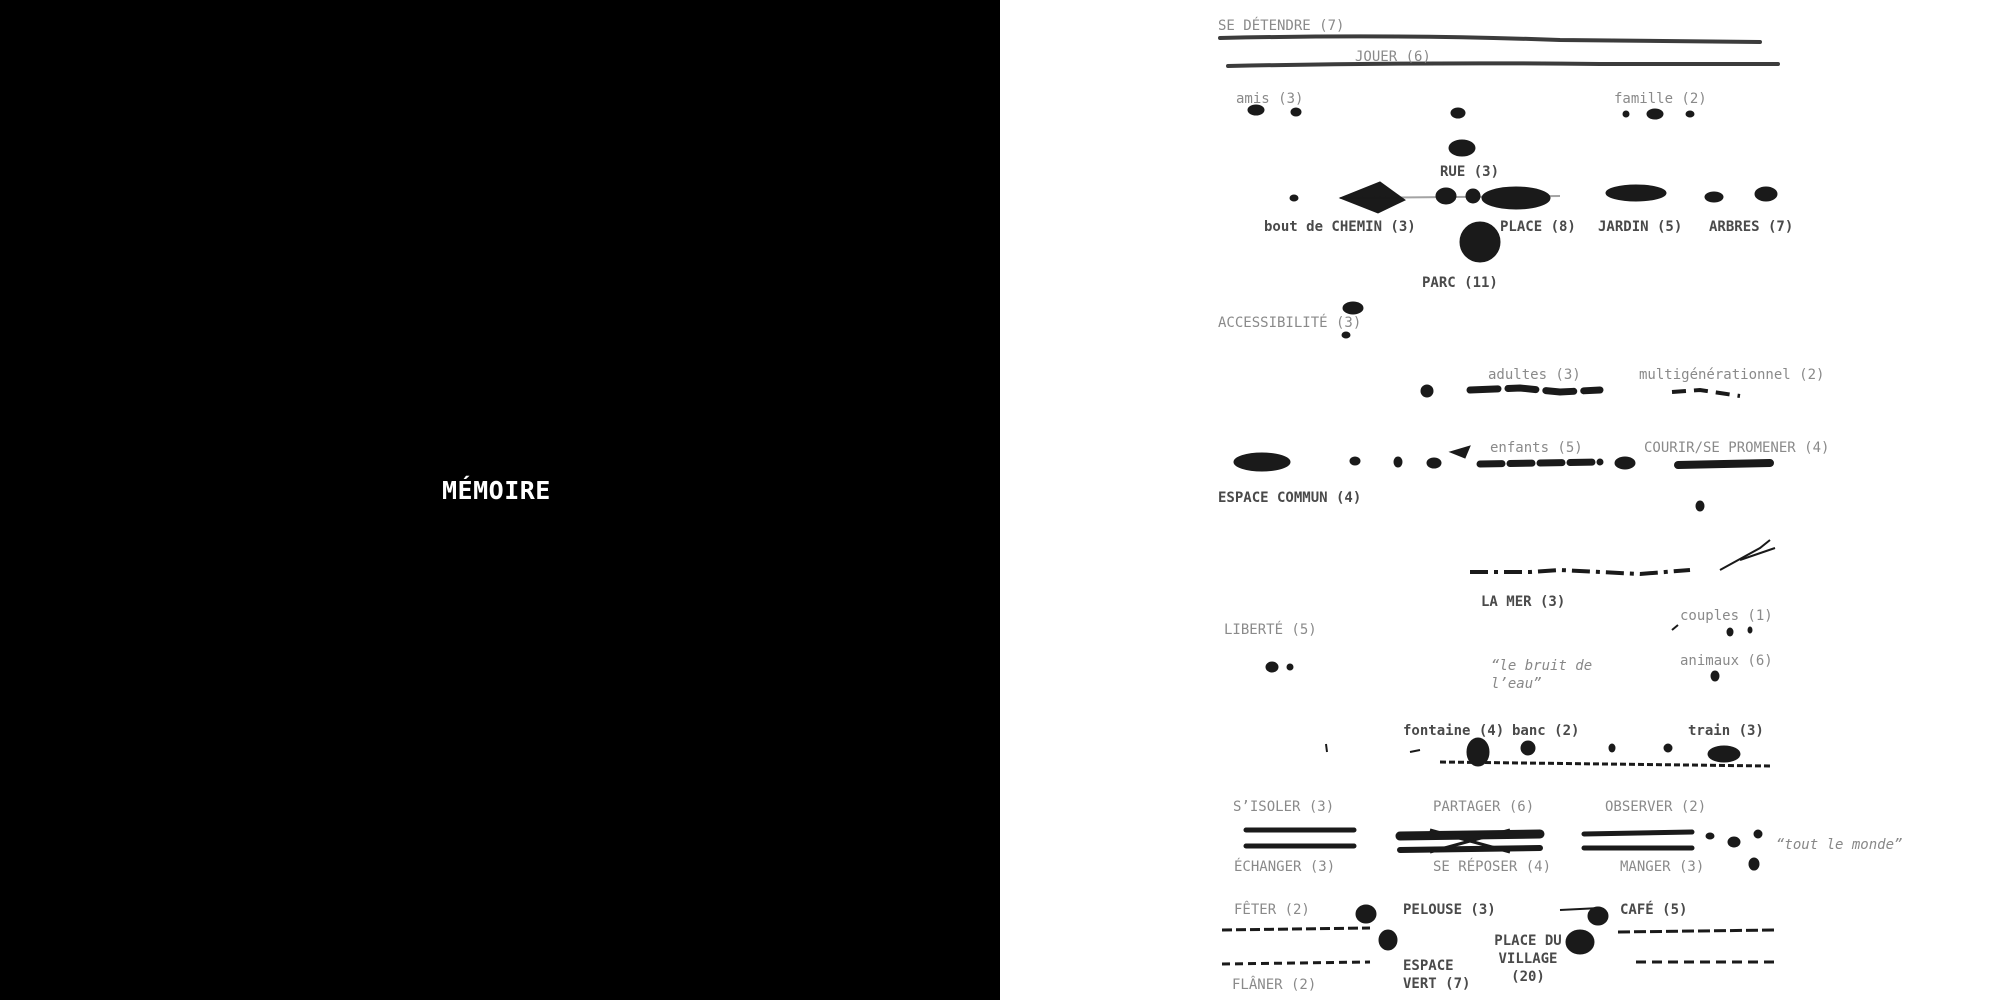 This screenshot has width=2000, height=1000. Describe the element at coordinates (1281, 26) in the screenshot. I see `label-se-detendre: SE DÉTENDRE (7)` at that location.